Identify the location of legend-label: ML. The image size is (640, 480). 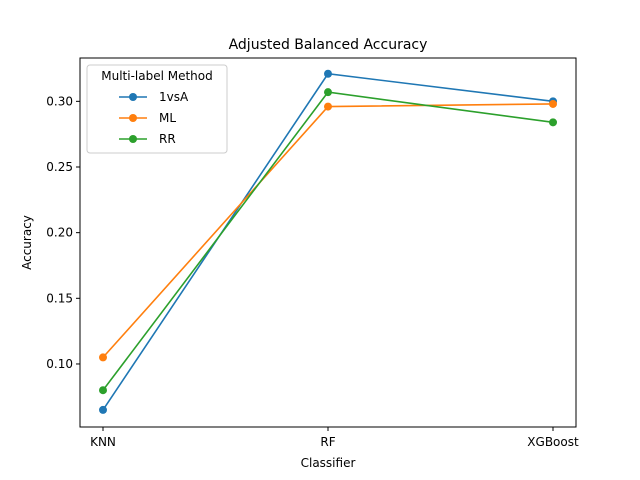
(167, 118).